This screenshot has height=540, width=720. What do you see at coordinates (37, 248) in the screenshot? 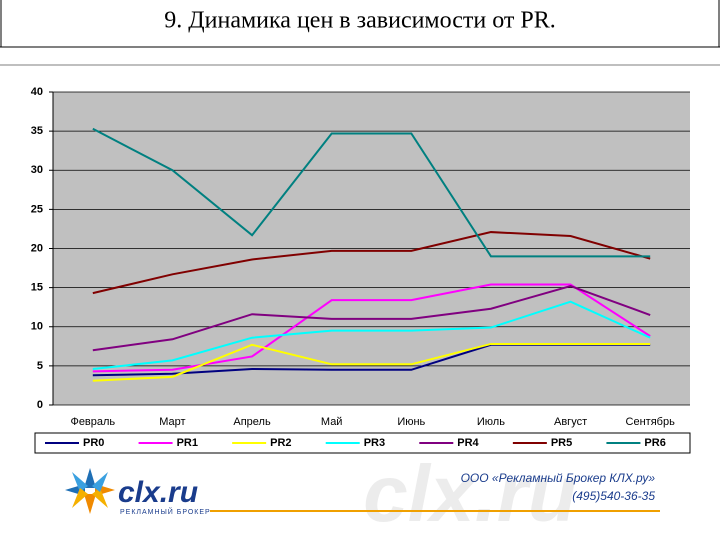
I see `y-tick-label: 20` at bounding box center [37, 248].